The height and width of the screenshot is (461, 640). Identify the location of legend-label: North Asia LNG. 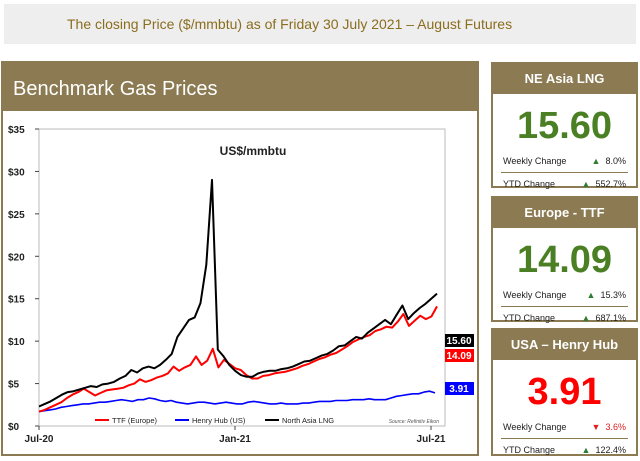
(308, 420).